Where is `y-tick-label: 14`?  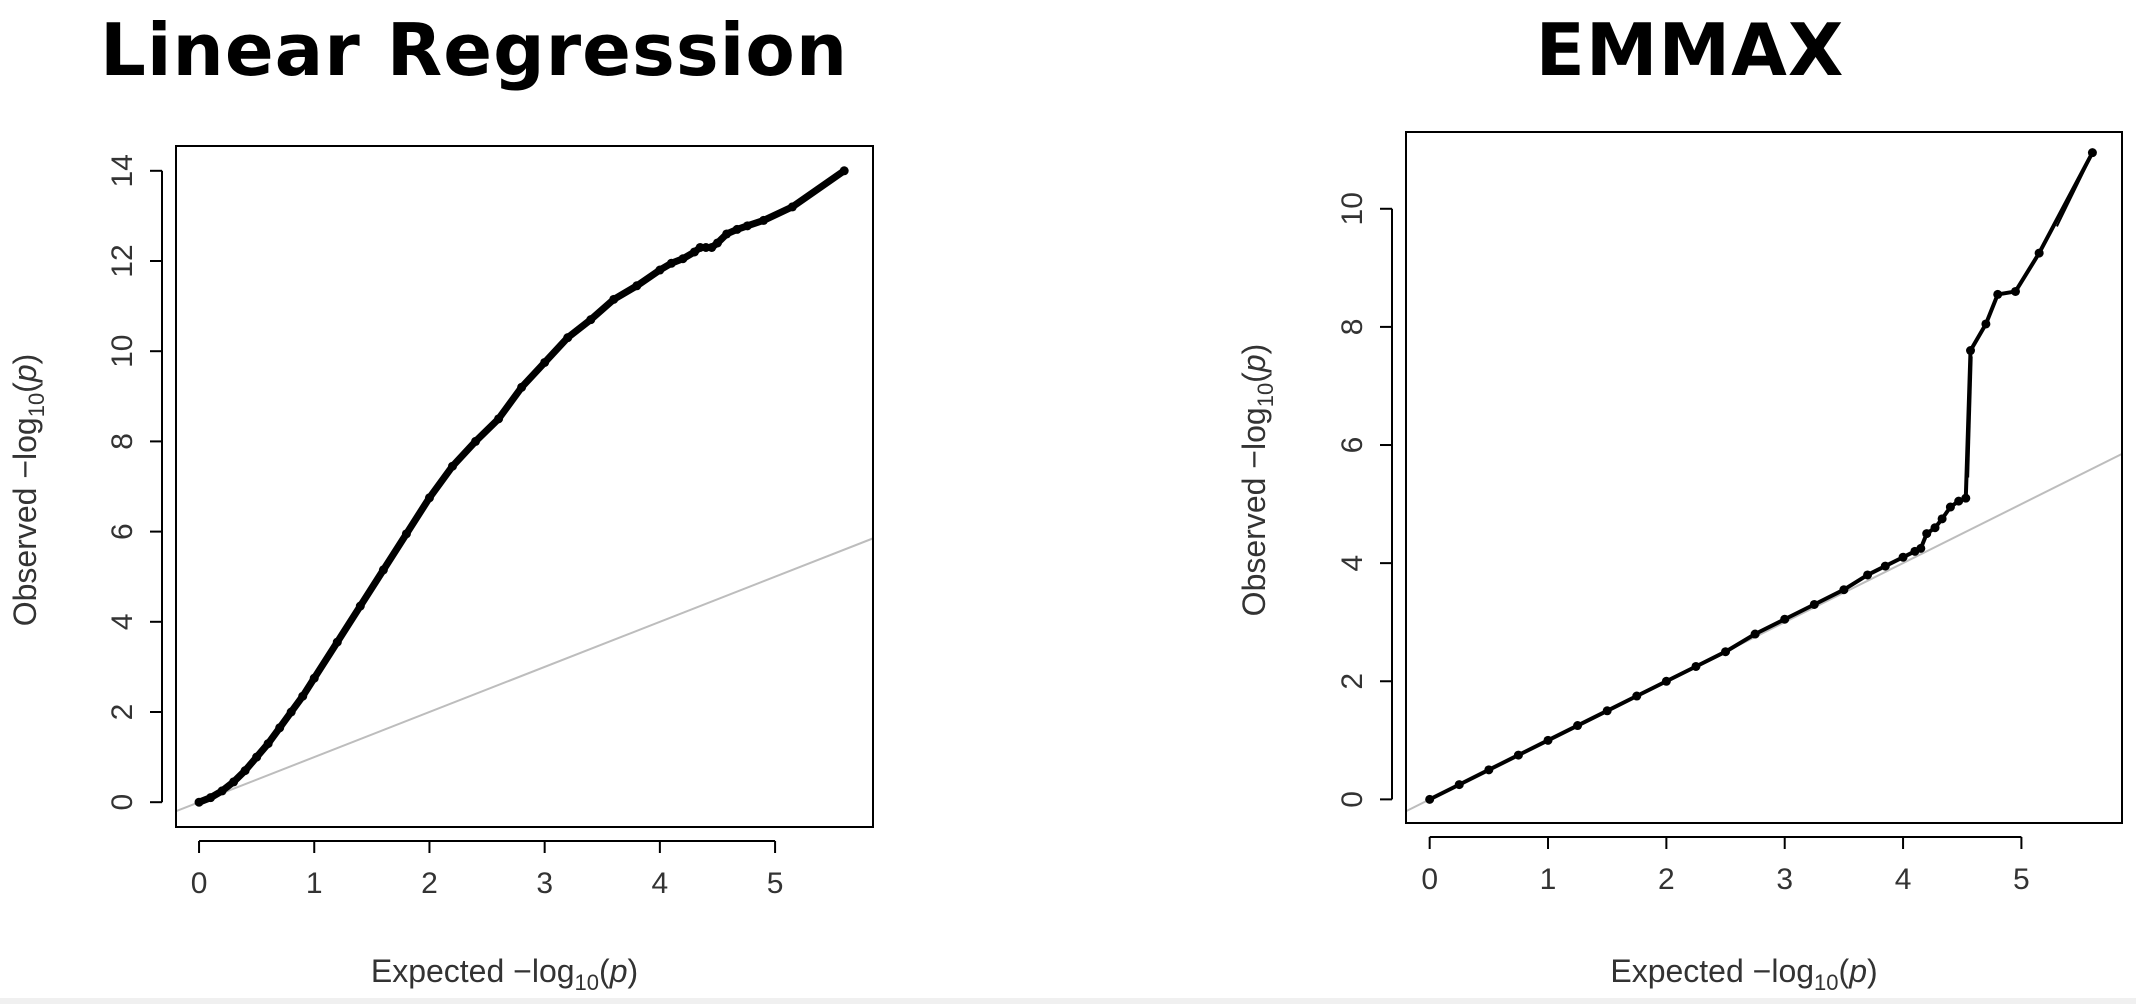 y-tick-label: 14 is located at coordinates (122, 170).